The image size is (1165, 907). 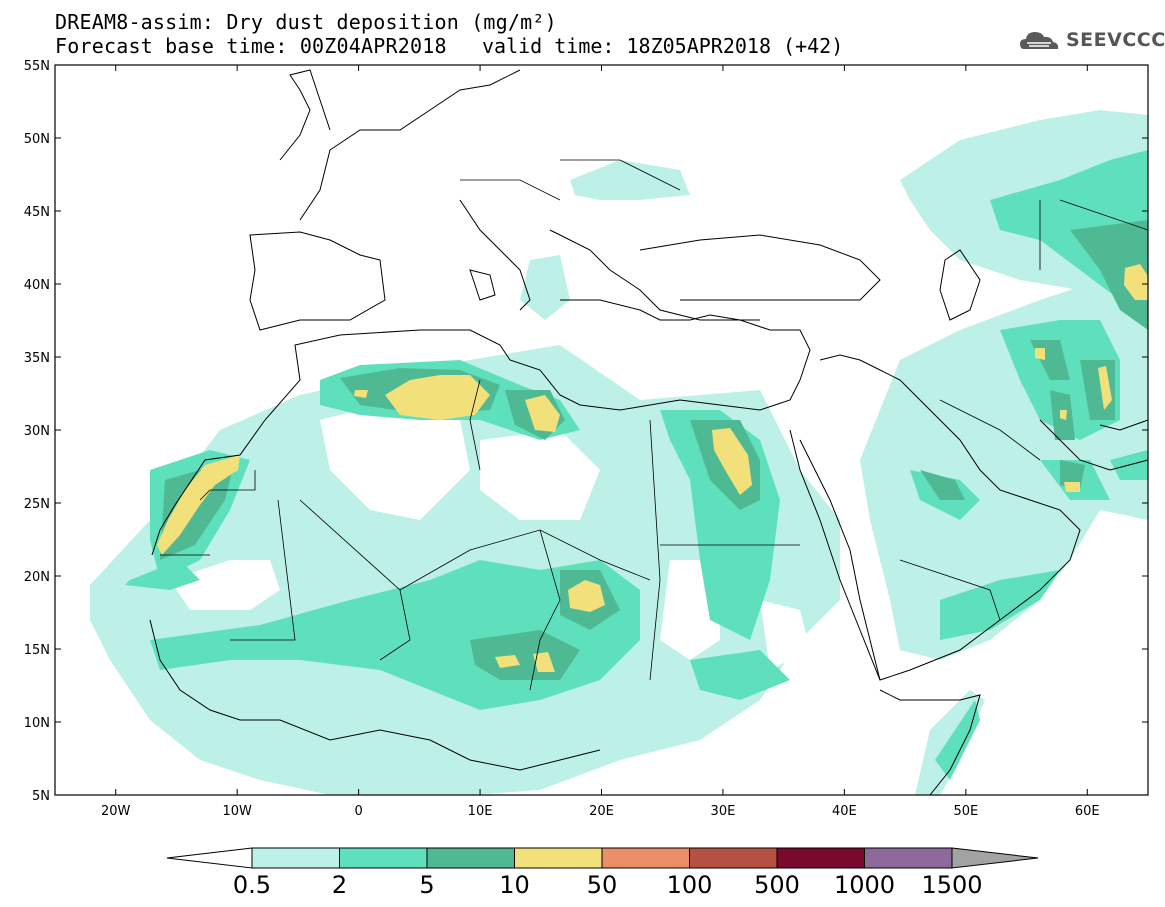 What do you see at coordinates (251, 46) in the screenshot?
I see `forecast-base-time: Forecast base time: 00Z04APR2018` at bounding box center [251, 46].